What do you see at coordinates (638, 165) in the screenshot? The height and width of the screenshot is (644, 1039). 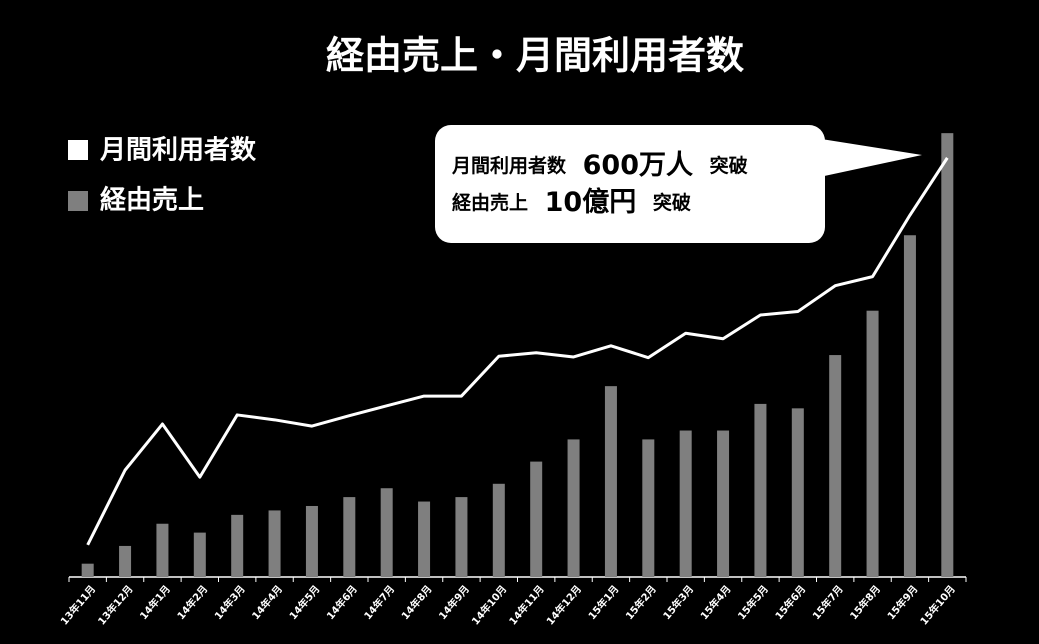 I see `callout-emphasis: 600万人` at bounding box center [638, 165].